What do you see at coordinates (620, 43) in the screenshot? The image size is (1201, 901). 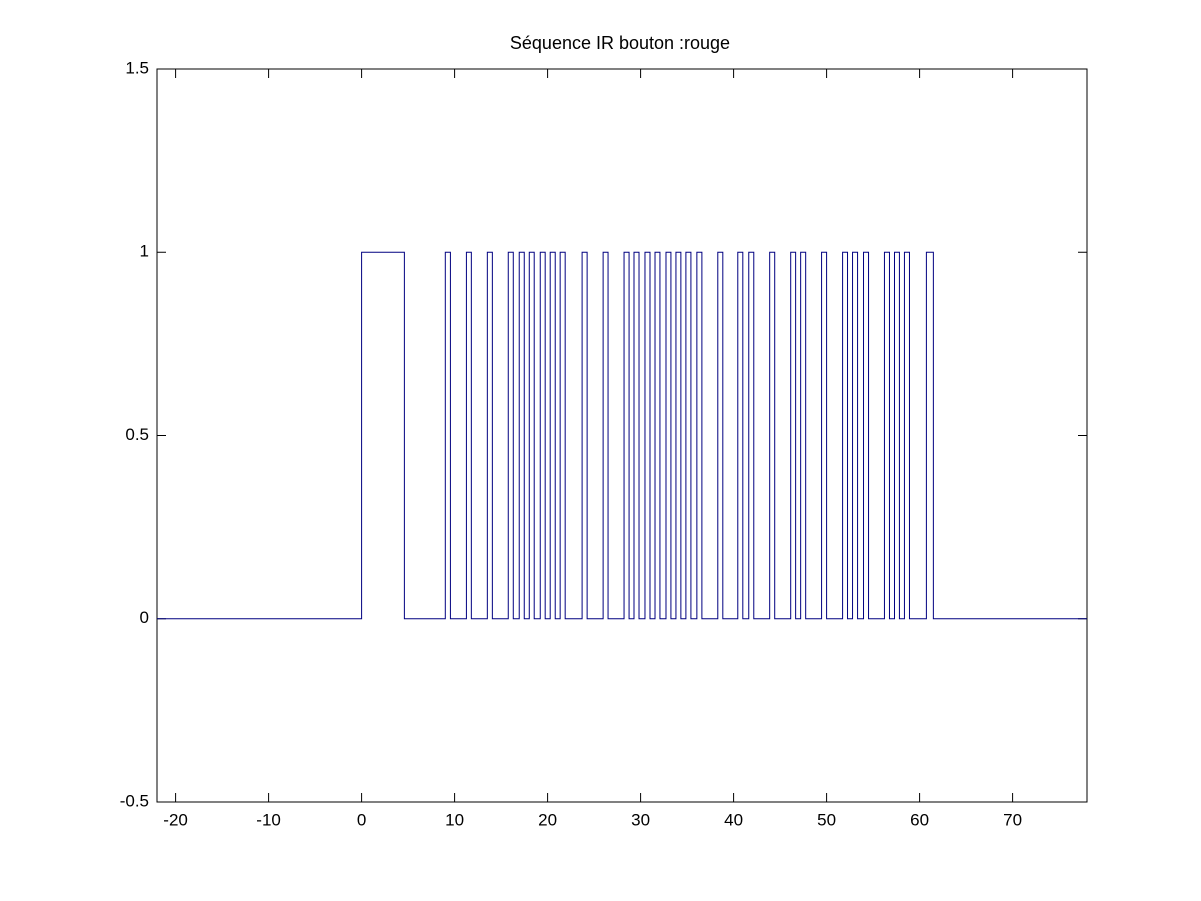 I see `chart-title: Séquence IR bouton :rouge` at bounding box center [620, 43].